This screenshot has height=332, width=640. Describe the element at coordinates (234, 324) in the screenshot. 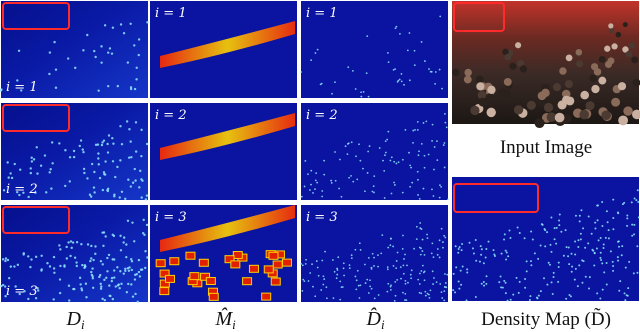

I see `label-subscript: i` at that location.